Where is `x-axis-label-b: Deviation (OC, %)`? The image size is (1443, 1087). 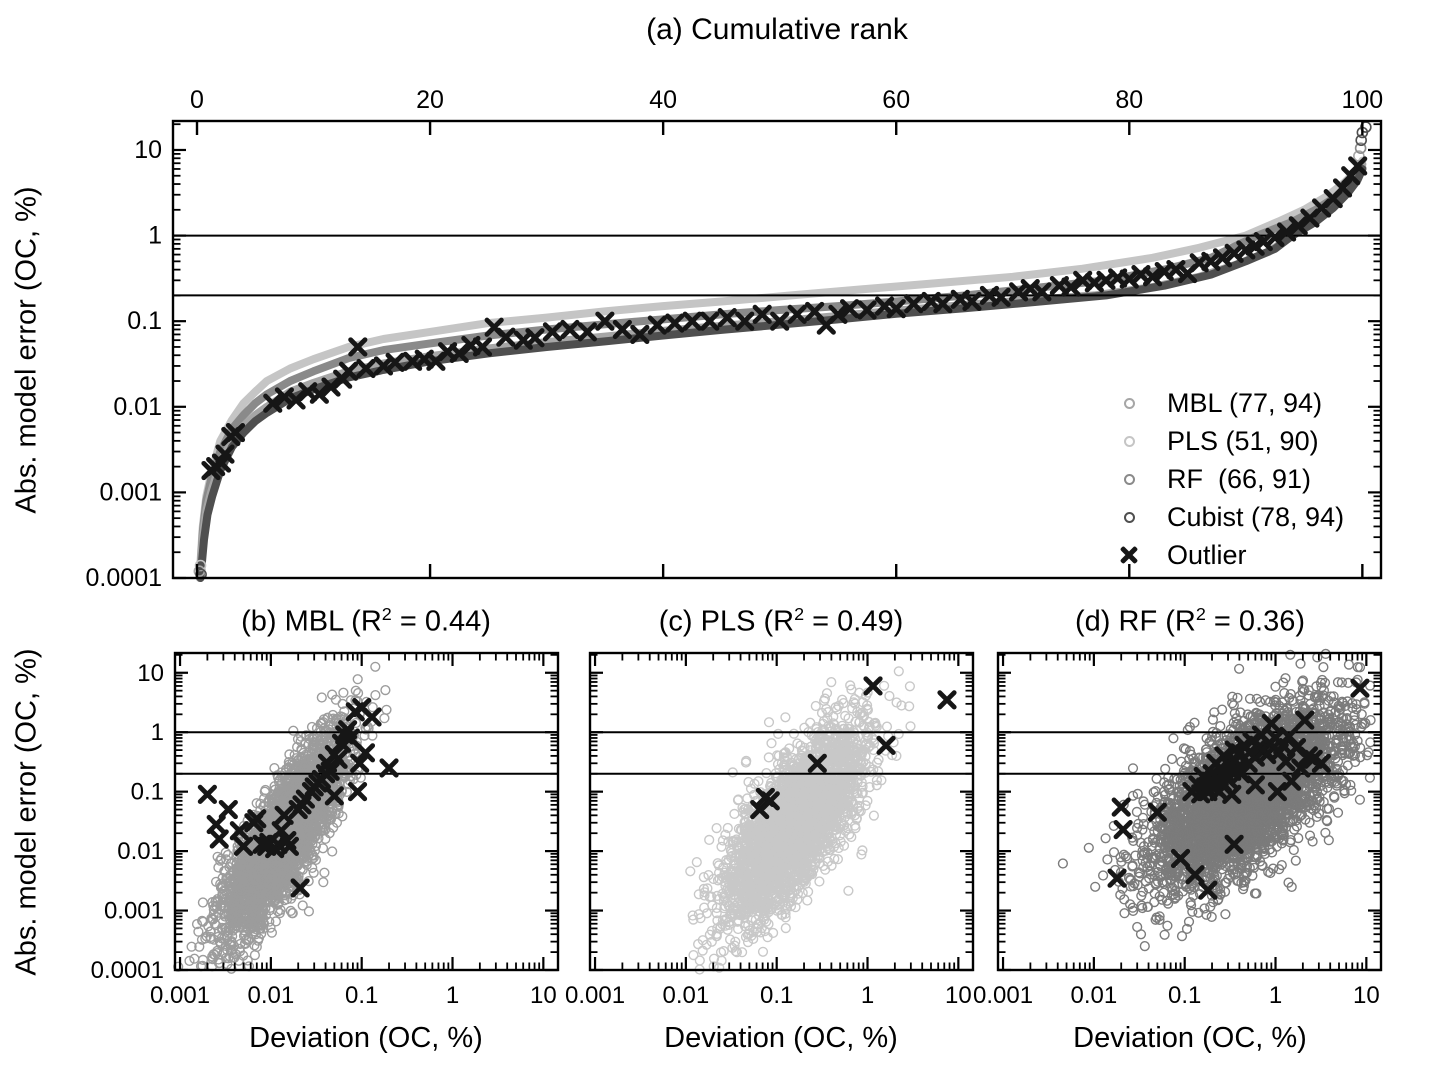 x-axis-label-b: Deviation (OC, %) is located at coordinates (366, 1038).